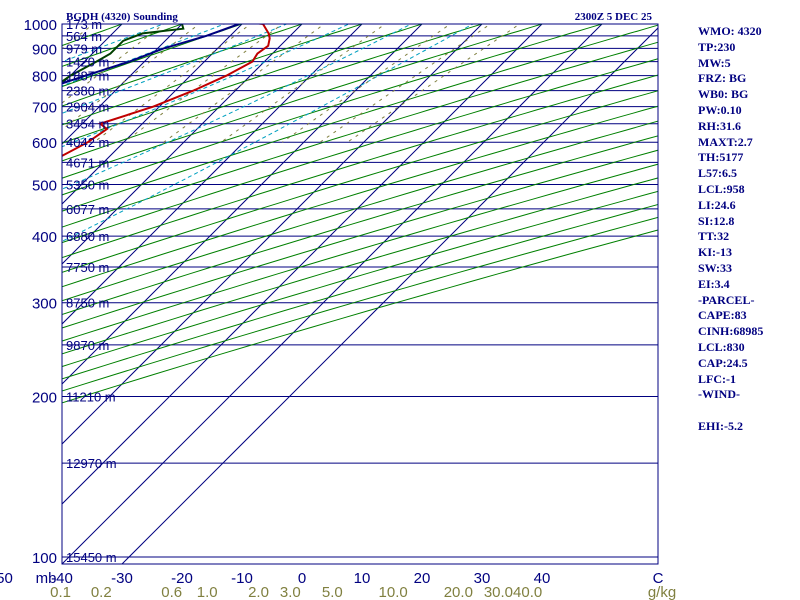 The image size is (800, 600). Describe the element at coordinates (717, 204) in the screenshot. I see `index-line: LI:24.6` at that location.